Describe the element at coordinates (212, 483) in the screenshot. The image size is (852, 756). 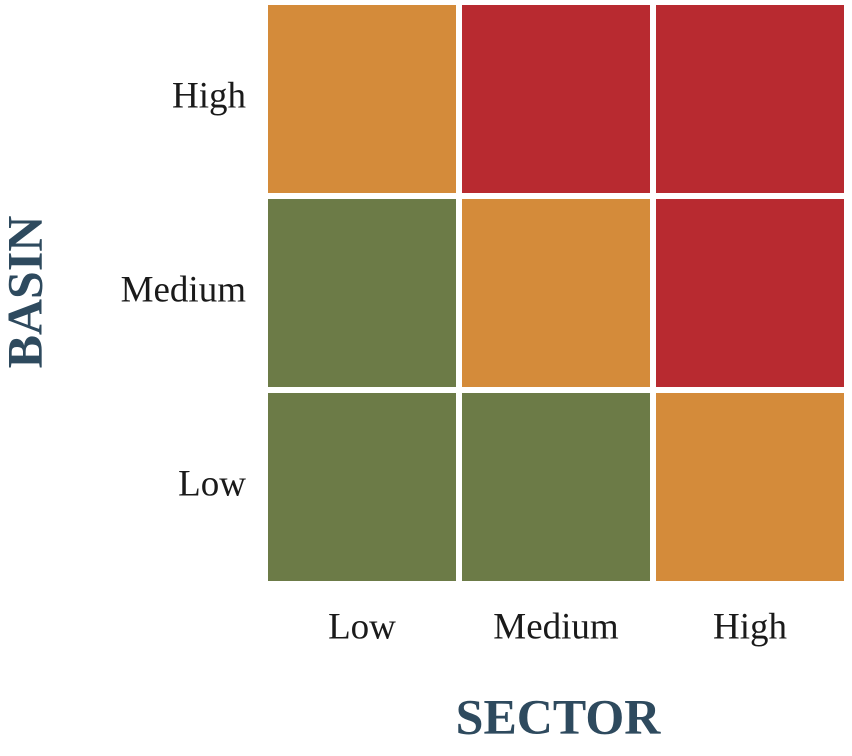
I see `y-tick-label: Low` at that location.